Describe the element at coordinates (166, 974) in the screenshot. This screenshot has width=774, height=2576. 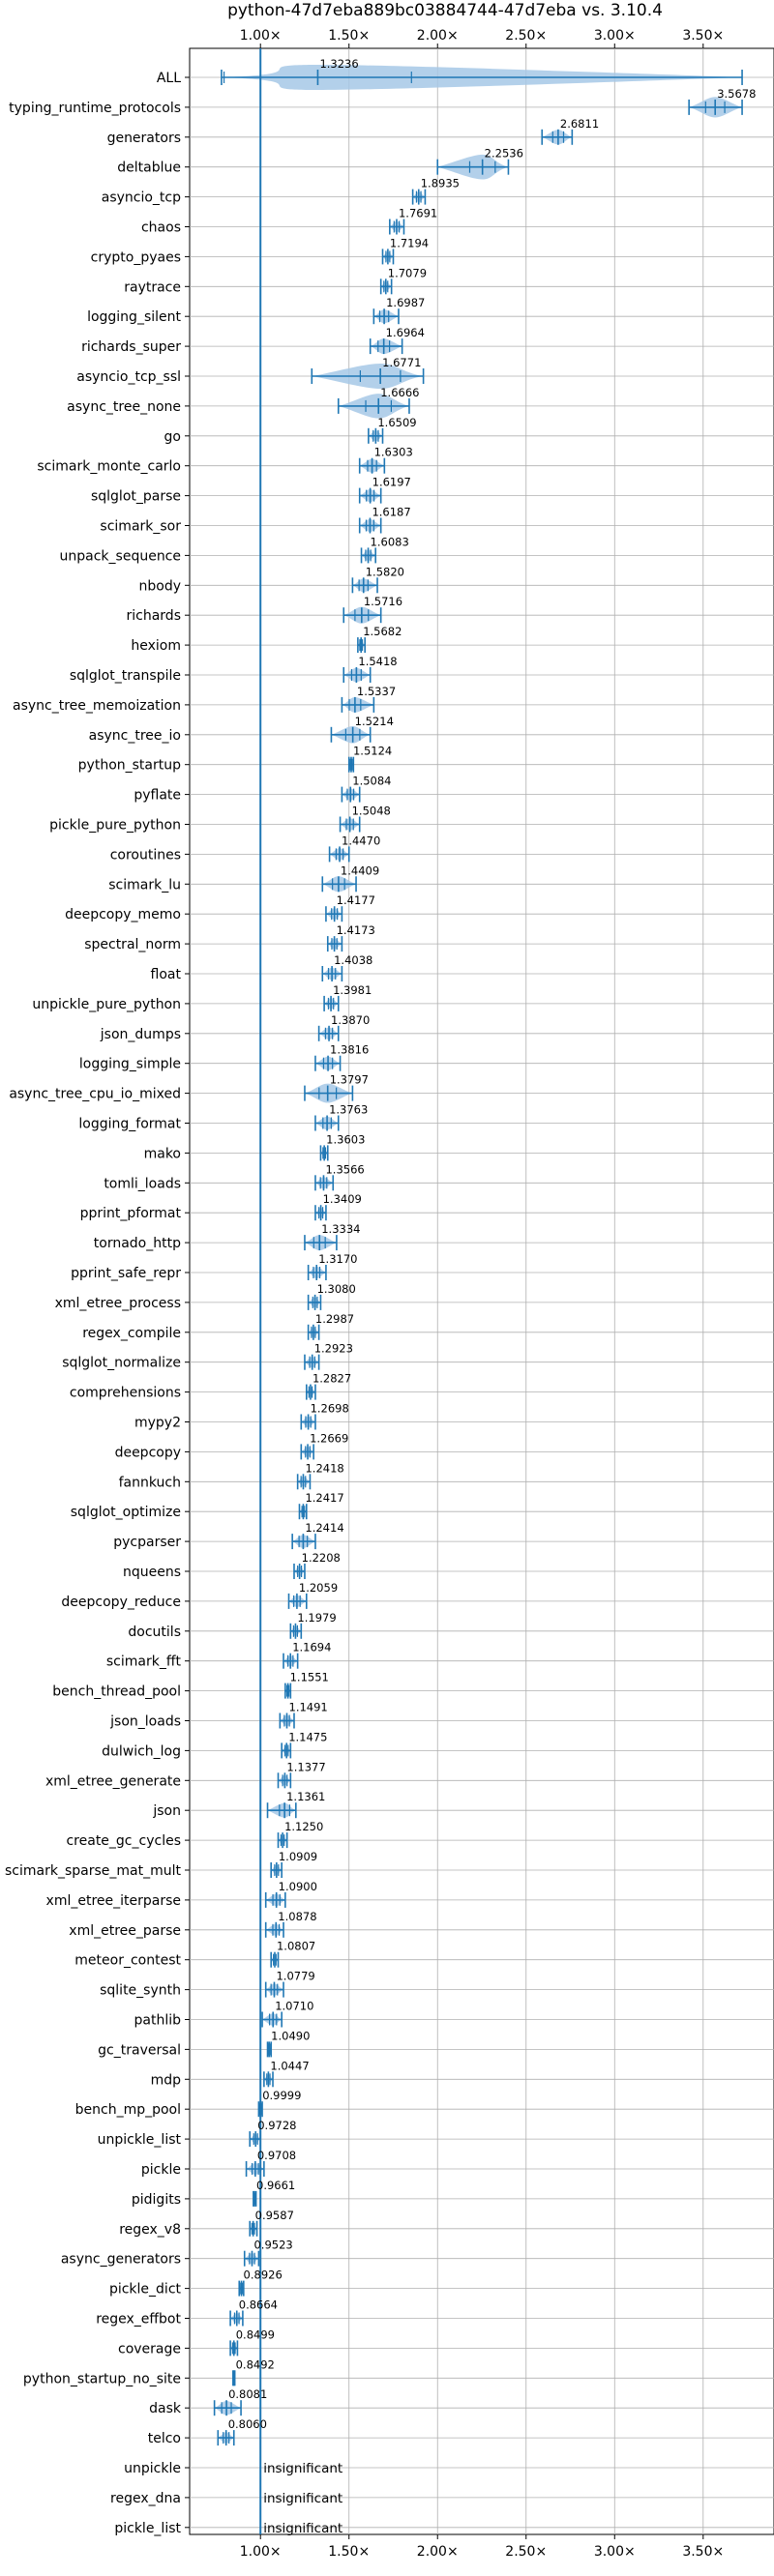
I see `benchmark-name-label: float` at that location.